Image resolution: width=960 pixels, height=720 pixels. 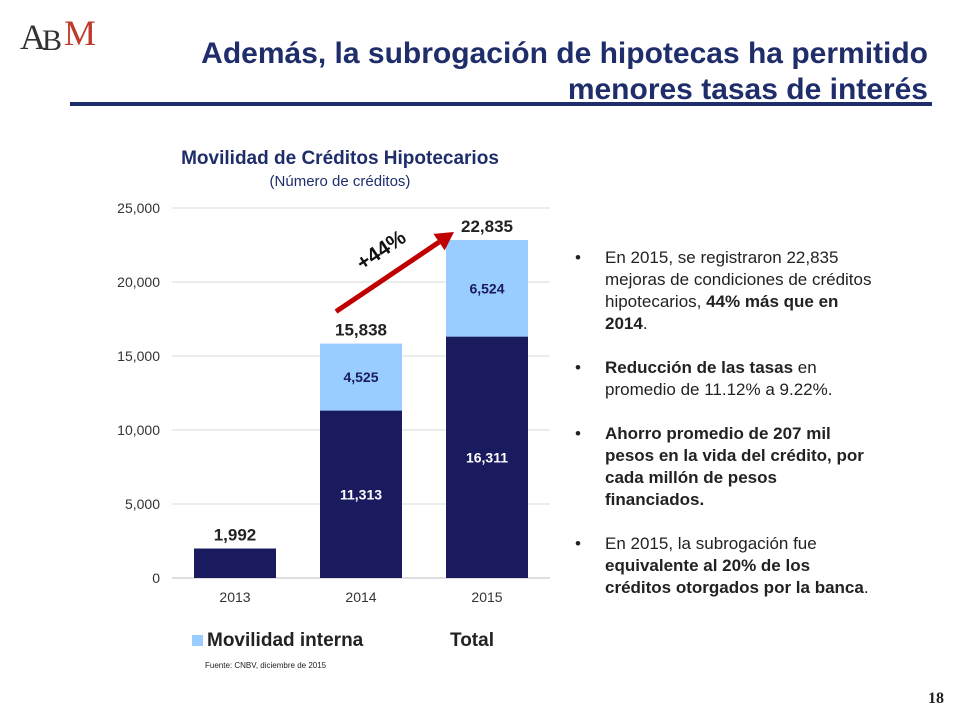 I want to click on logo-letter-m: M, so click(x=80, y=33).